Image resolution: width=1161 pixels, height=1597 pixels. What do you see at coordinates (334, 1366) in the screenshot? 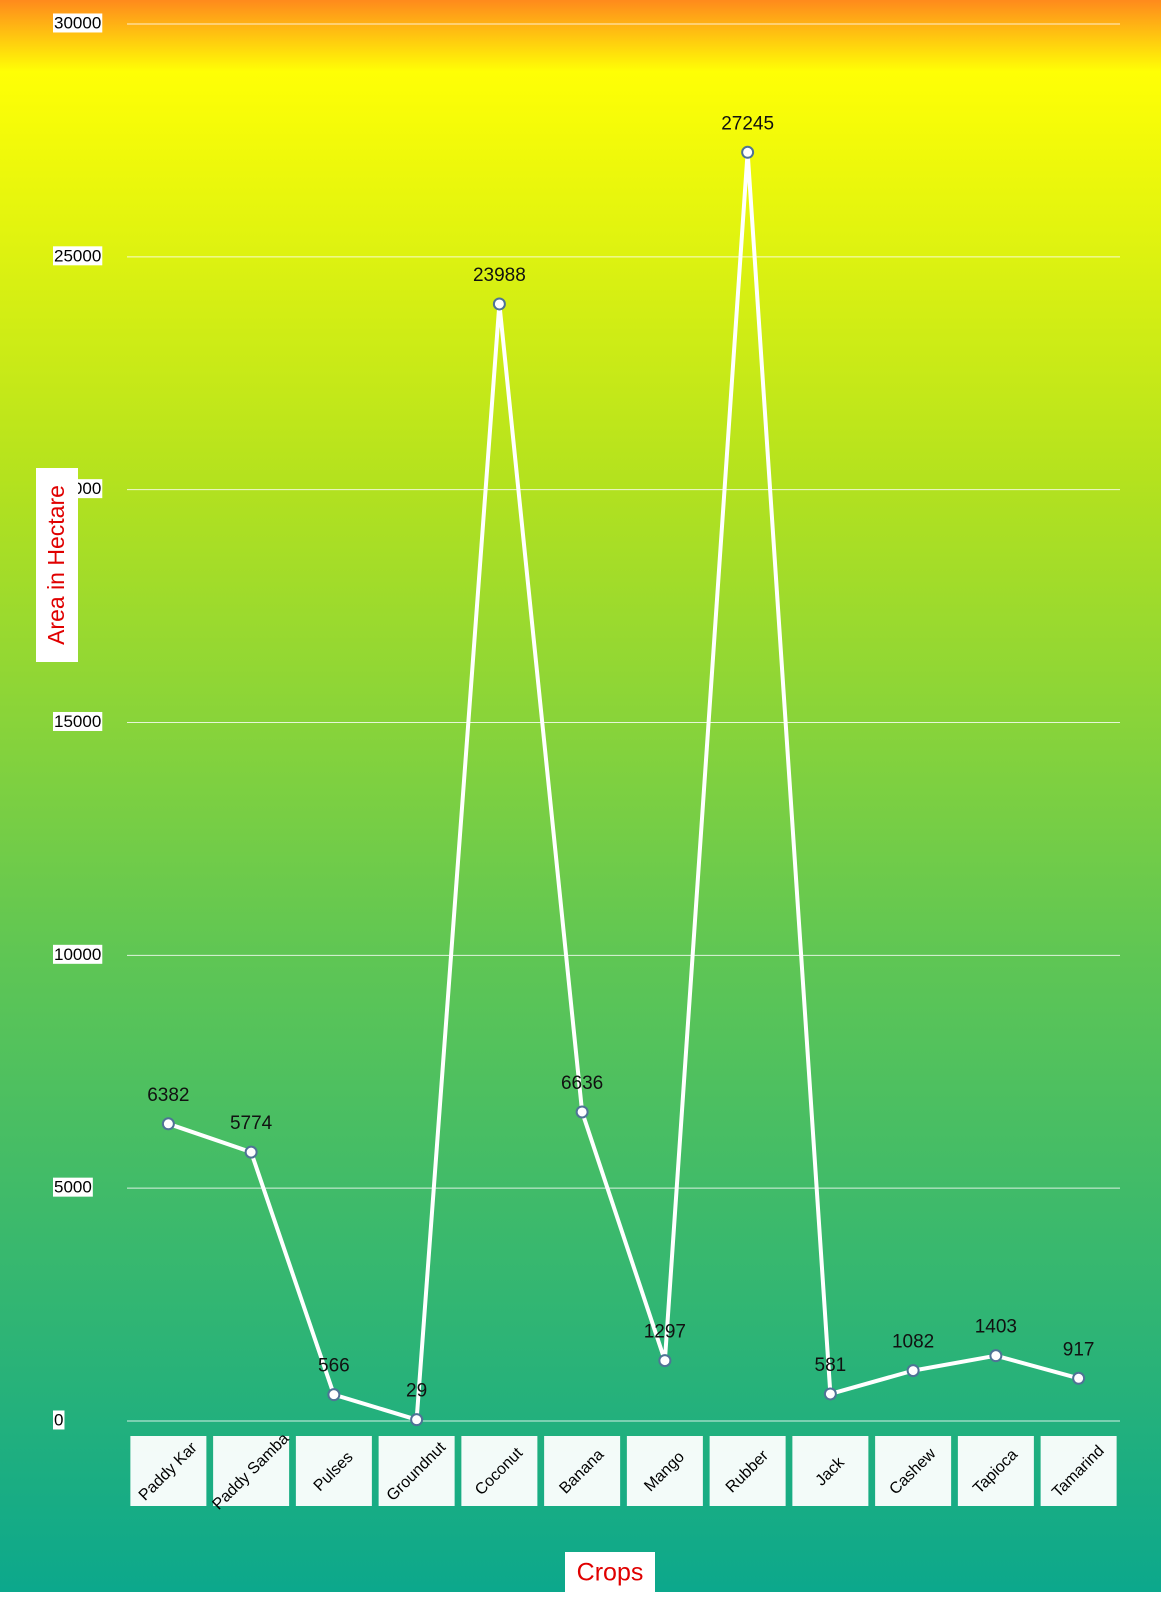
I see `data-label: 566` at bounding box center [334, 1366].